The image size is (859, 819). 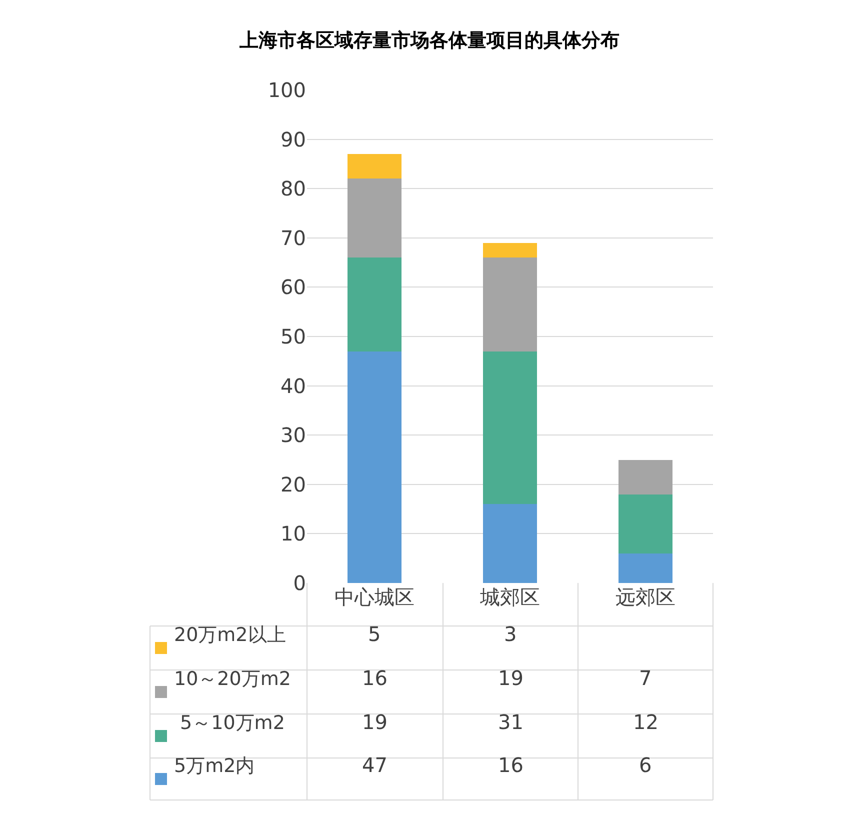 I want to click on y-tick-label: 20, so click(x=293, y=484).